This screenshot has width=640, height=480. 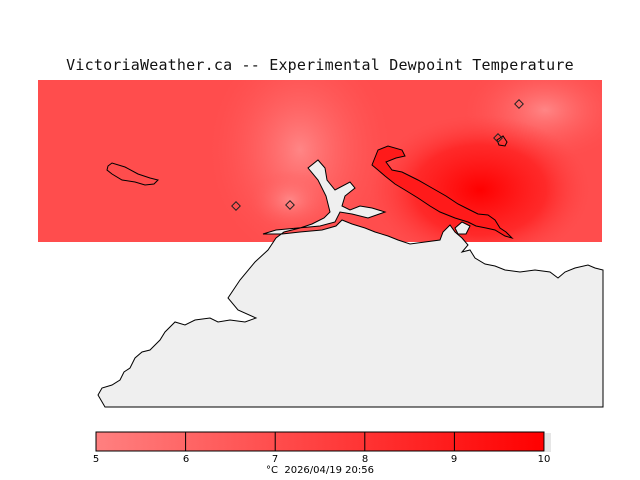 I want to click on colorbar-tick-label: 7, so click(x=275, y=459).